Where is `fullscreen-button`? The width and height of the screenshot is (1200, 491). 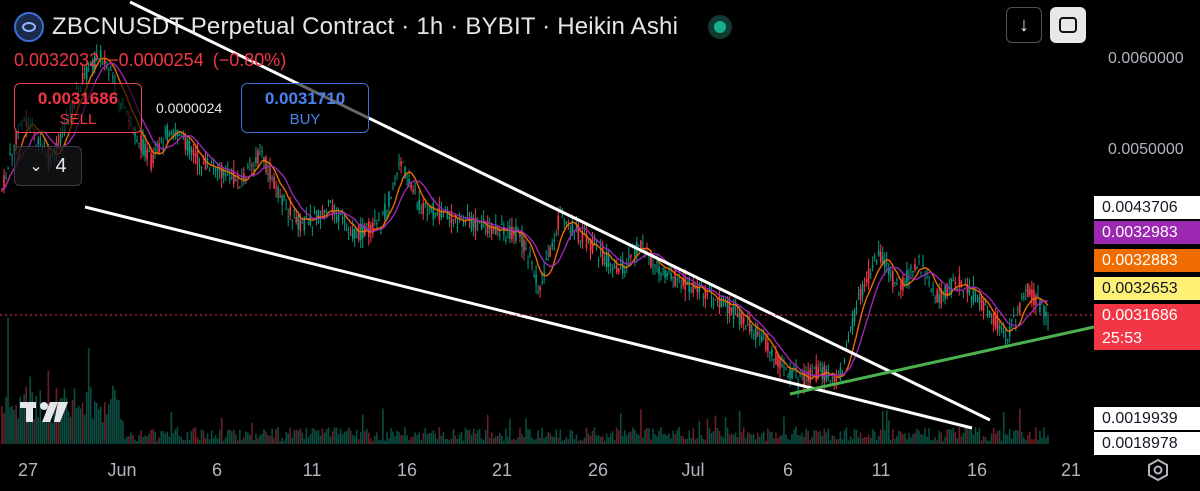
fullscreen-button is located at coordinates (1068, 25).